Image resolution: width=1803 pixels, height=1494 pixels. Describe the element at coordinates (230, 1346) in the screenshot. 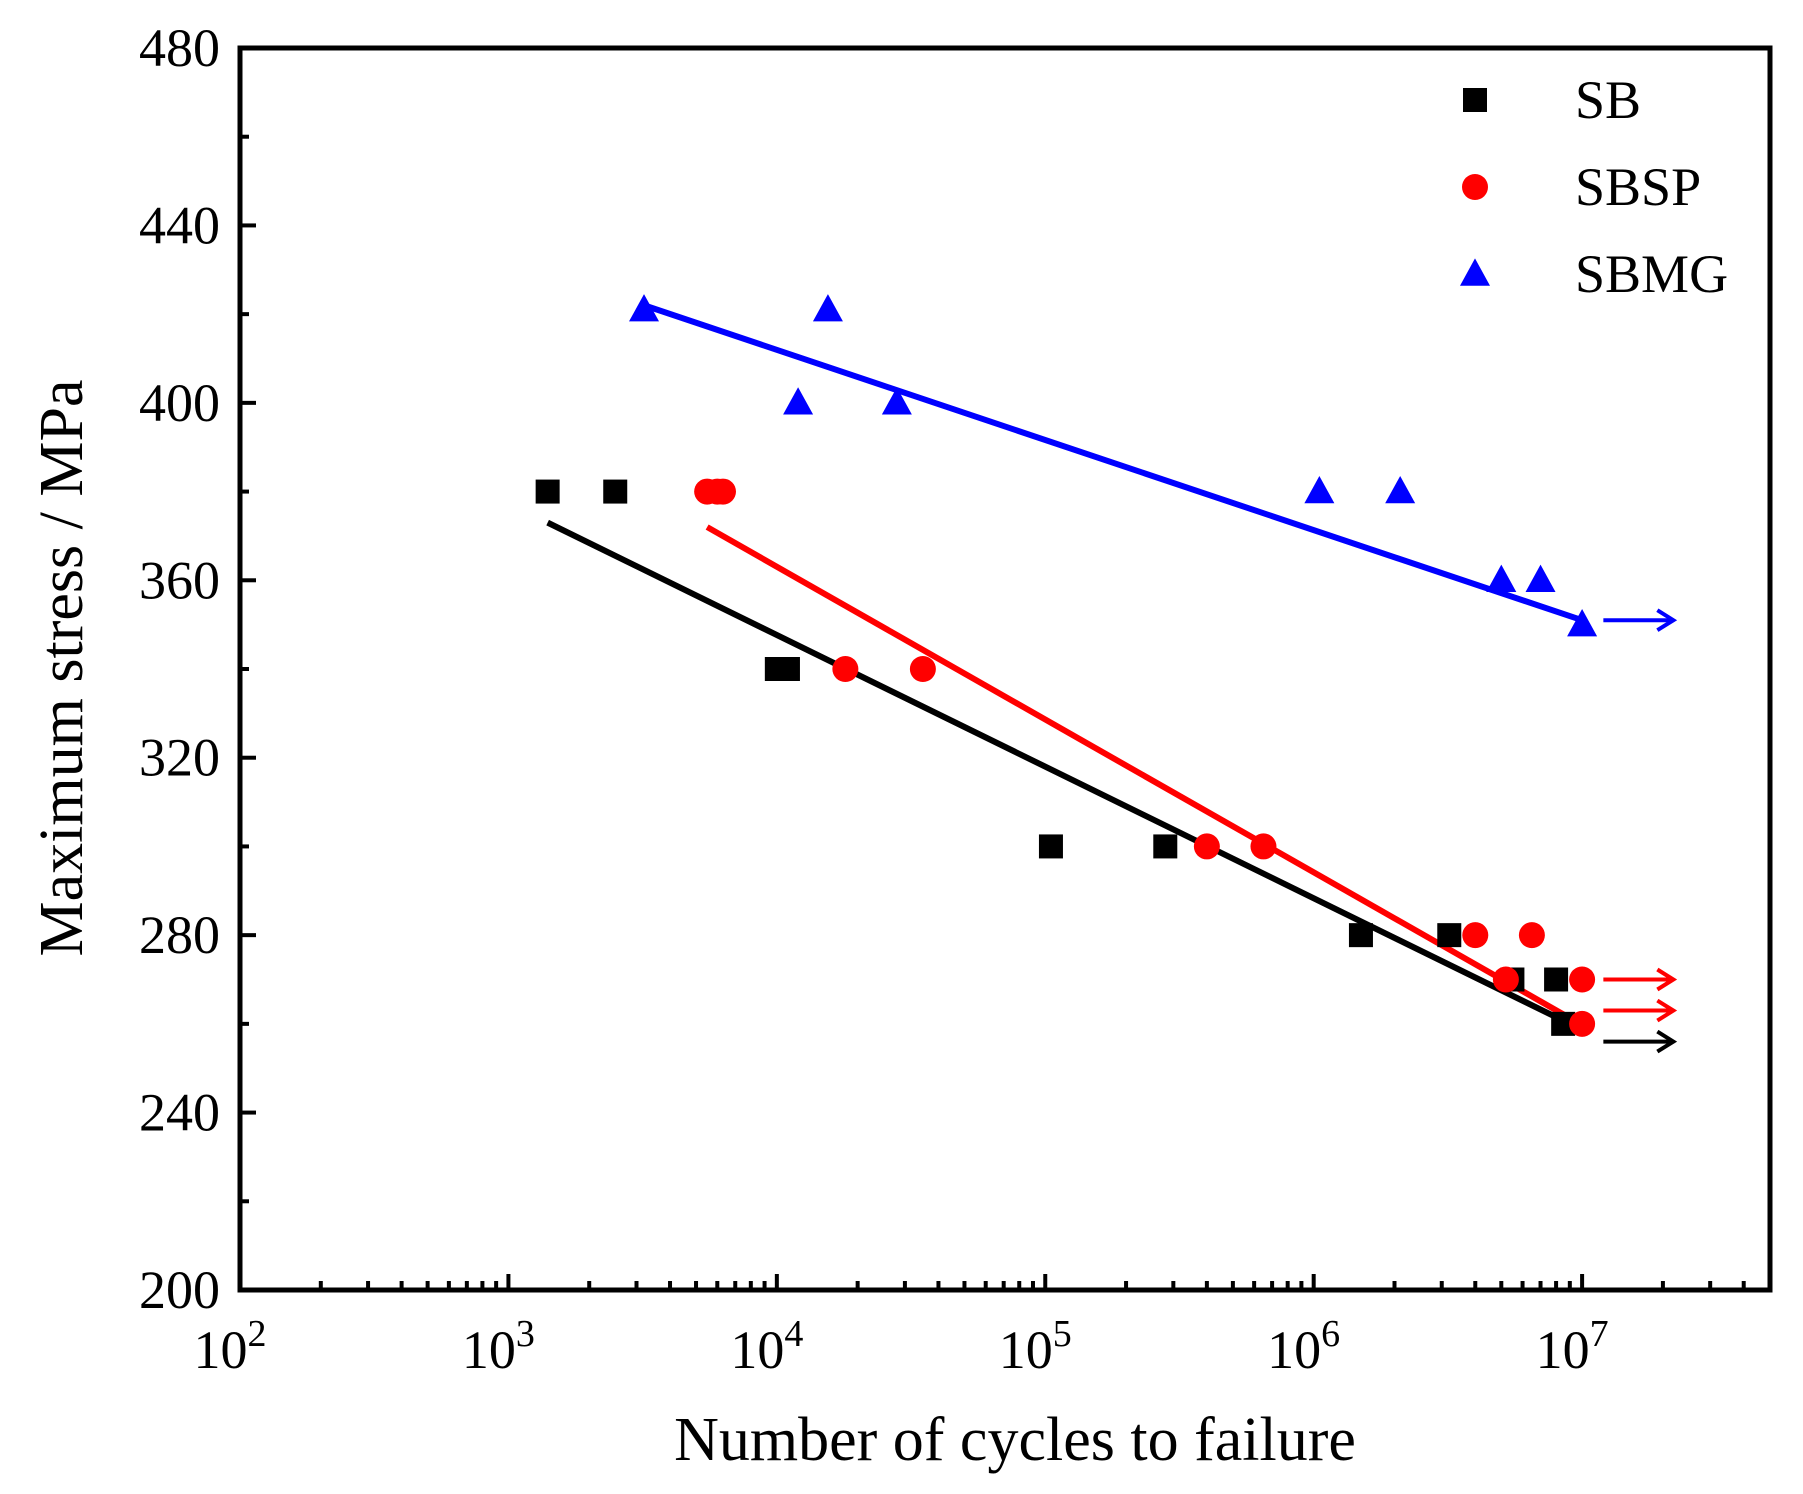

I see `x-tick-label: 10²` at that location.